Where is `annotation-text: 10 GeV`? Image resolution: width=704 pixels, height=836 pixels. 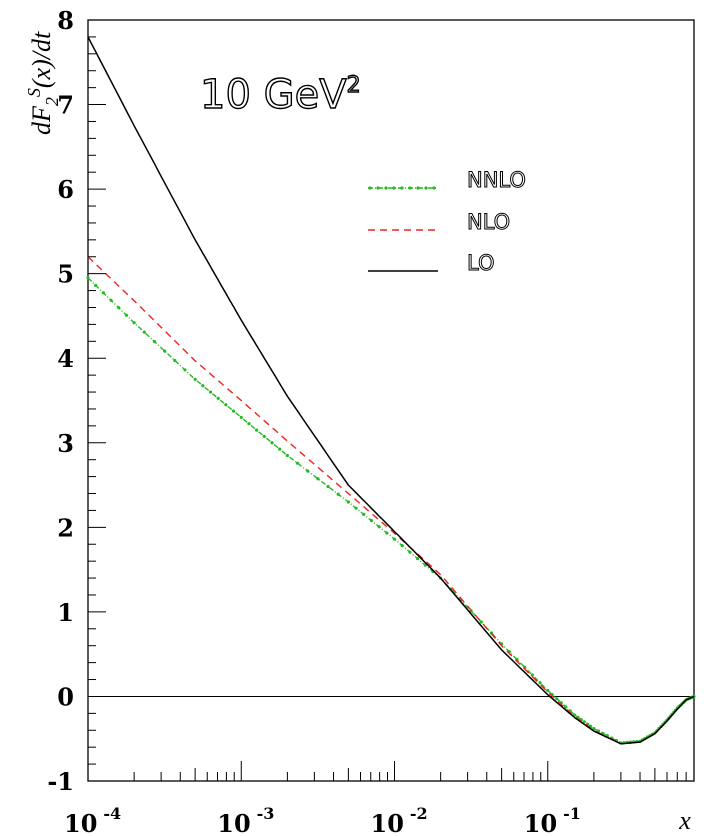
annotation-text: 10 GeV is located at coordinates (273, 95).